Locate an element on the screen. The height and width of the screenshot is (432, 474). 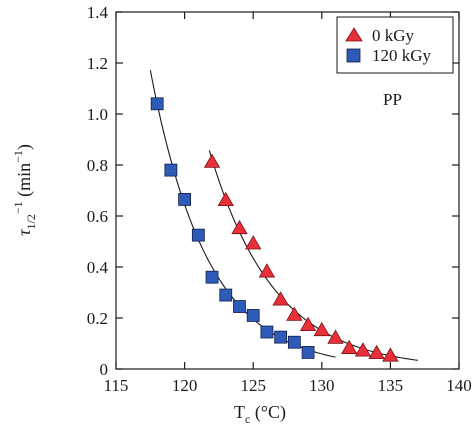
x-tick-label: 130 is located at coordinates (322, 385).